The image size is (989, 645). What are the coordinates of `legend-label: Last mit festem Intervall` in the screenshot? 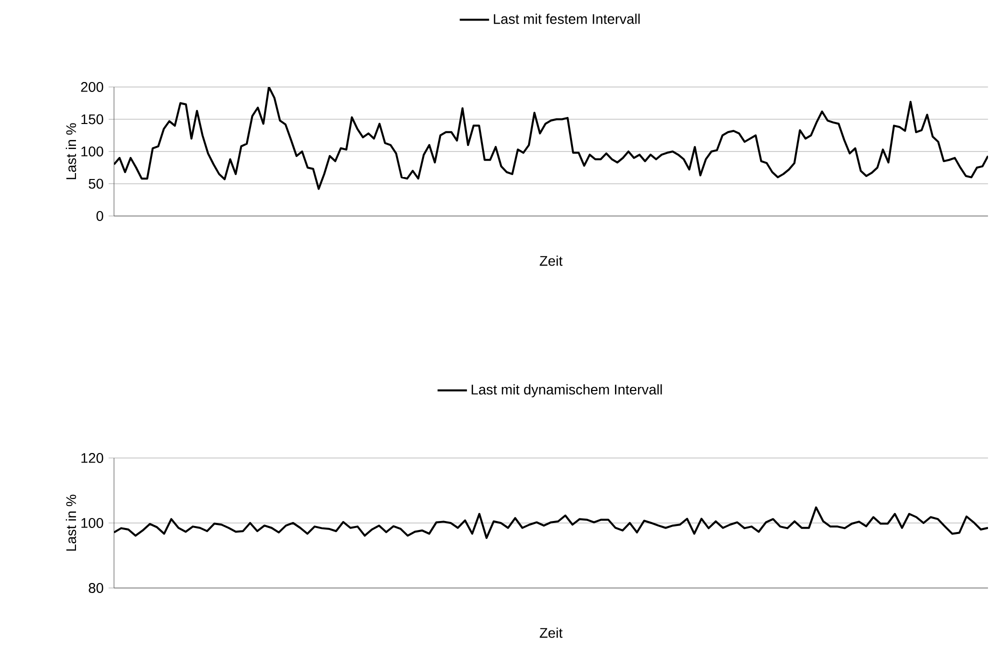 It's located at (567, 19).